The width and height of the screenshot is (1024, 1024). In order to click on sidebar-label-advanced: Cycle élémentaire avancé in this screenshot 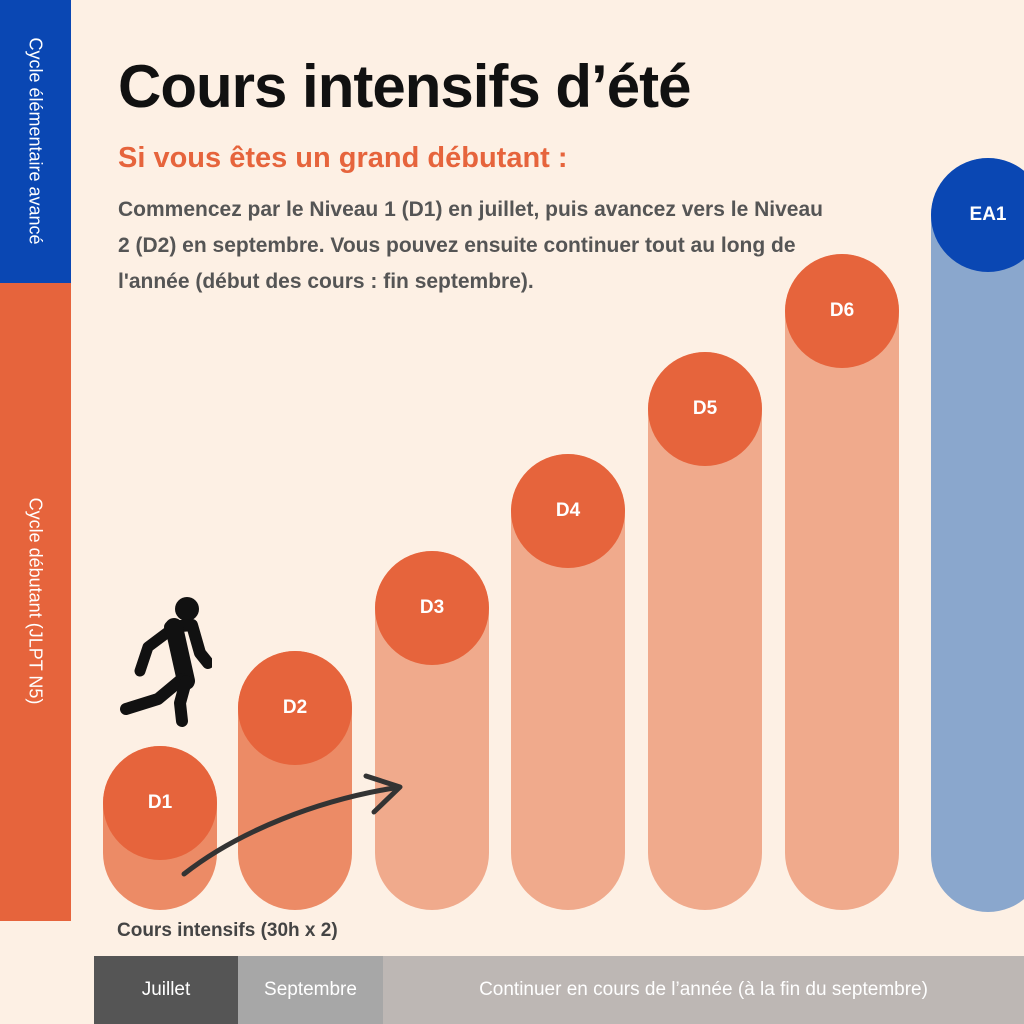, I will do `click(35, 141)`.